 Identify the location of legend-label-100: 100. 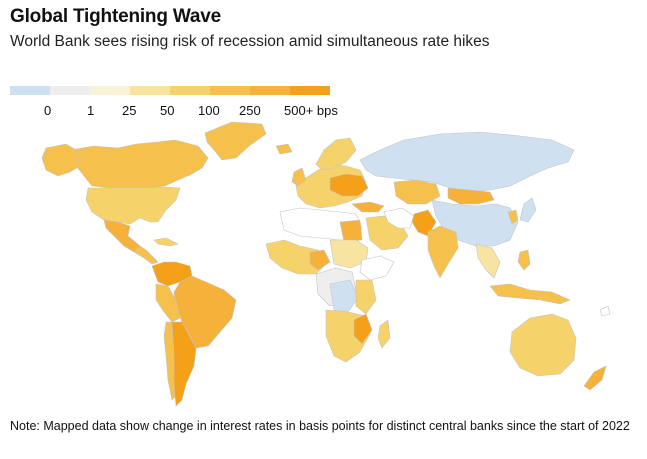
(209, 110).